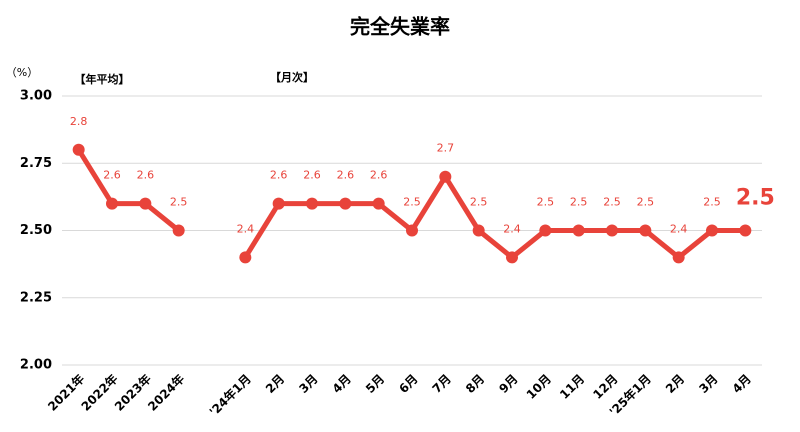 The image size is (800, 432). Describe the element at coordinates (572, 387) in the screenshot. I see `x-tick-label: 11月` at that location.